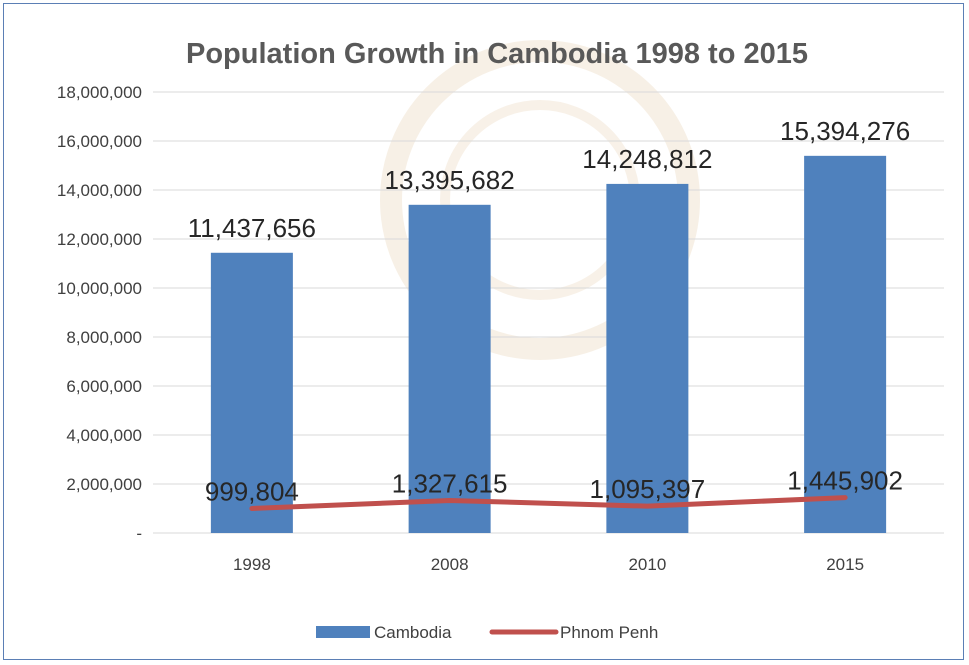 Image resolution: width=969 pixels, height=665 pixels. I want to click on x-tick-label: 2010, so click(647, 564).